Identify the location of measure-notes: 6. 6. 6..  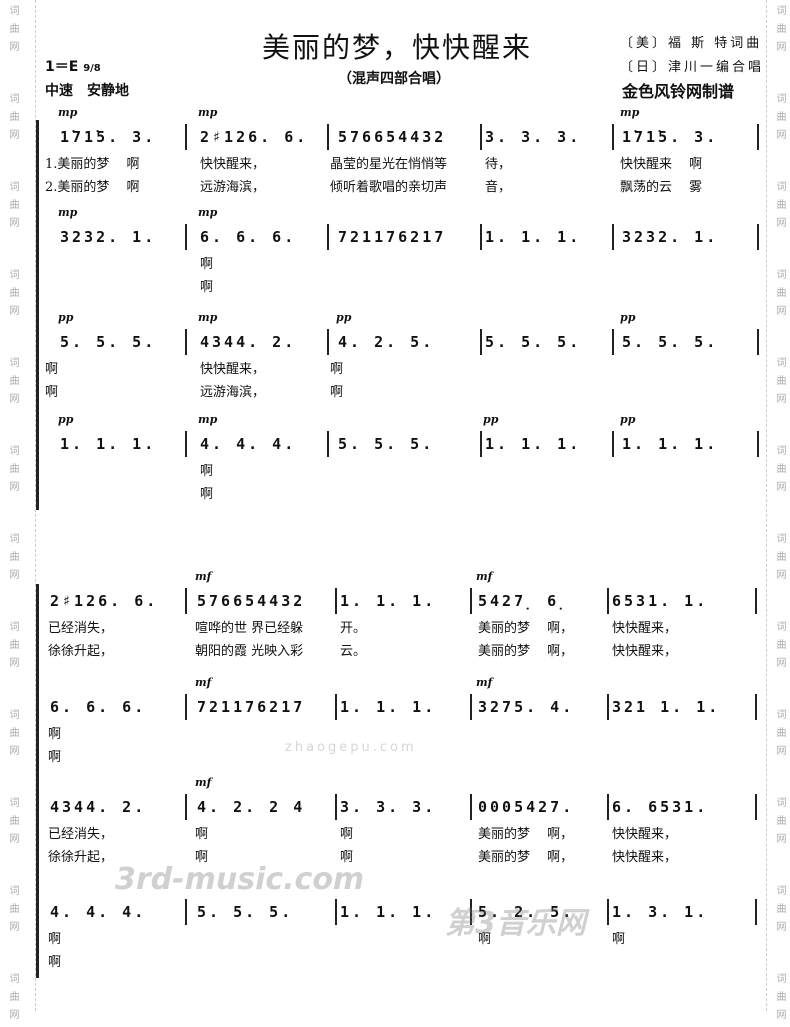
(248, 237).